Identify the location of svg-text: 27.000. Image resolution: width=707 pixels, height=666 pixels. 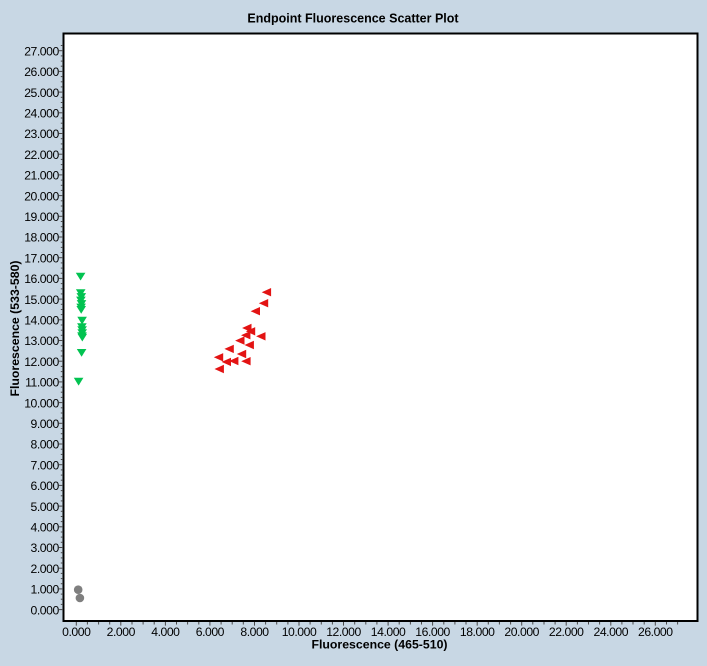
(41, 51).